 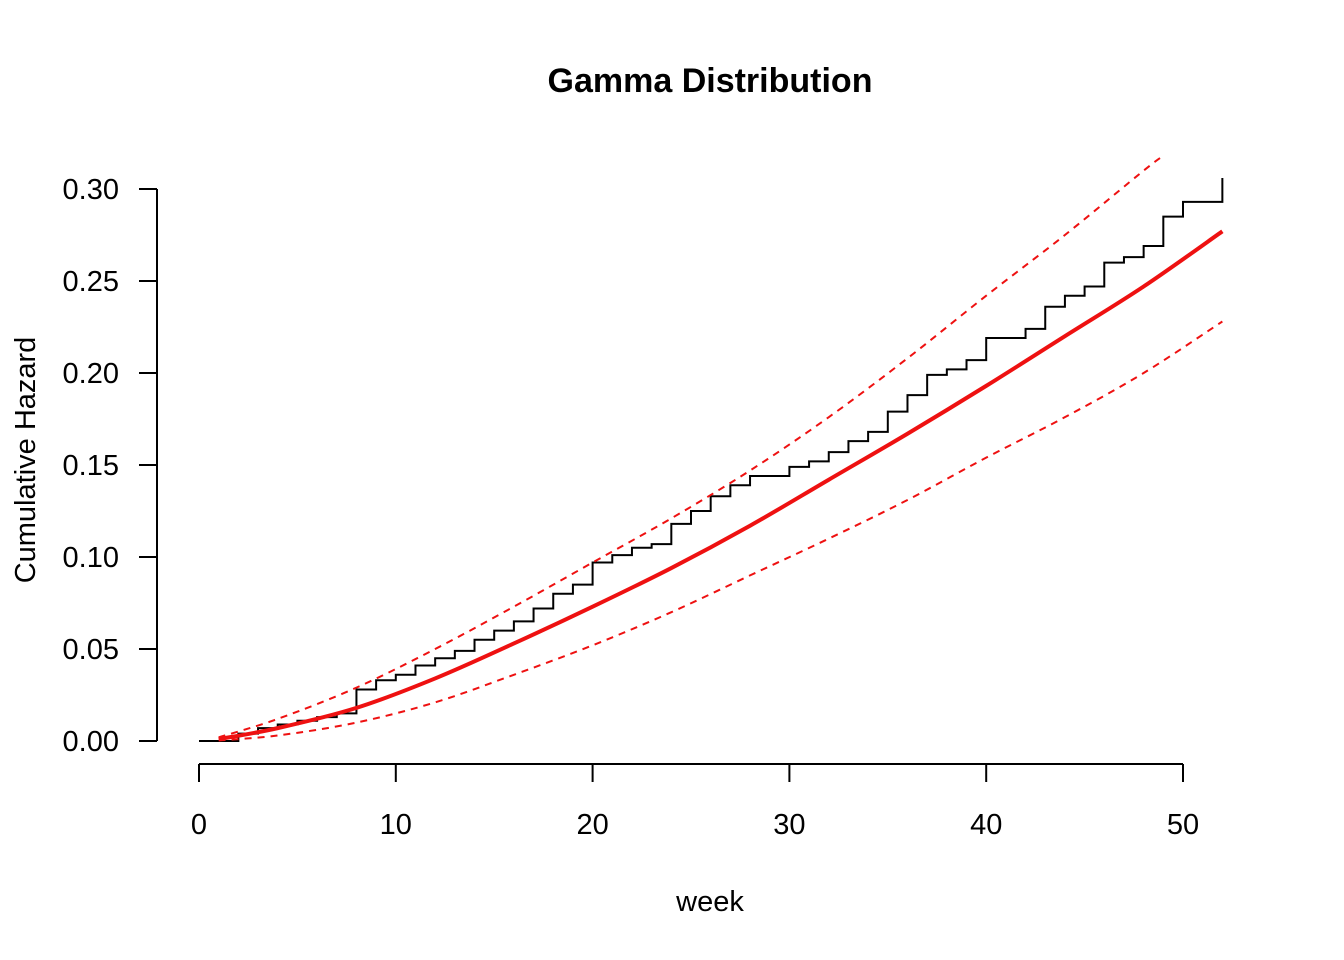 What do you see at coordinates (789, 825) in the screenshot?
I see `x-tick-label: 30` at bounding box center [789, 825].